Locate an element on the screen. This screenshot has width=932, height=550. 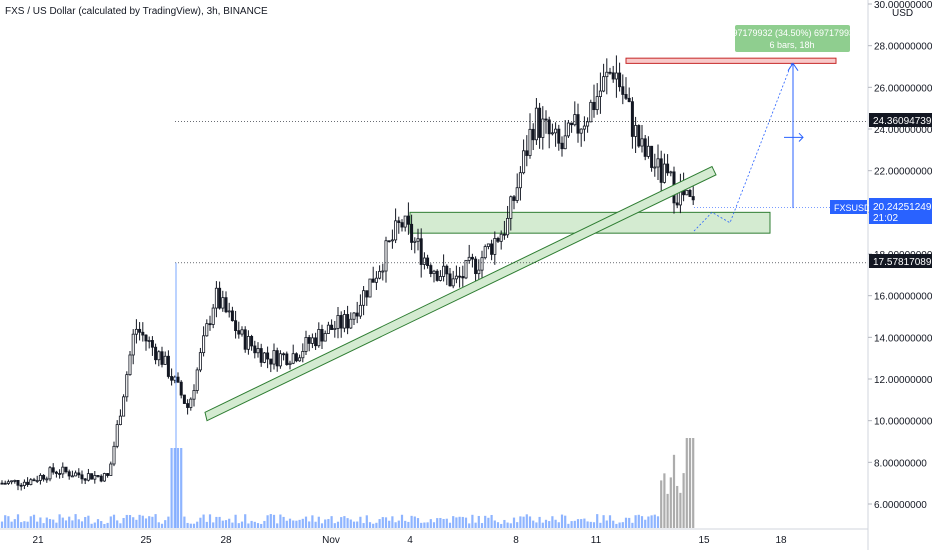
countdown-text: 21:02 is located at coordinates (885, 218).